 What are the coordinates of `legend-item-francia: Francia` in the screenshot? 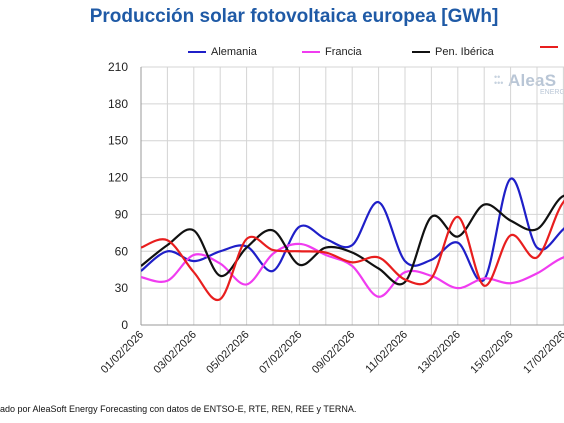 It's located at (332, 52).